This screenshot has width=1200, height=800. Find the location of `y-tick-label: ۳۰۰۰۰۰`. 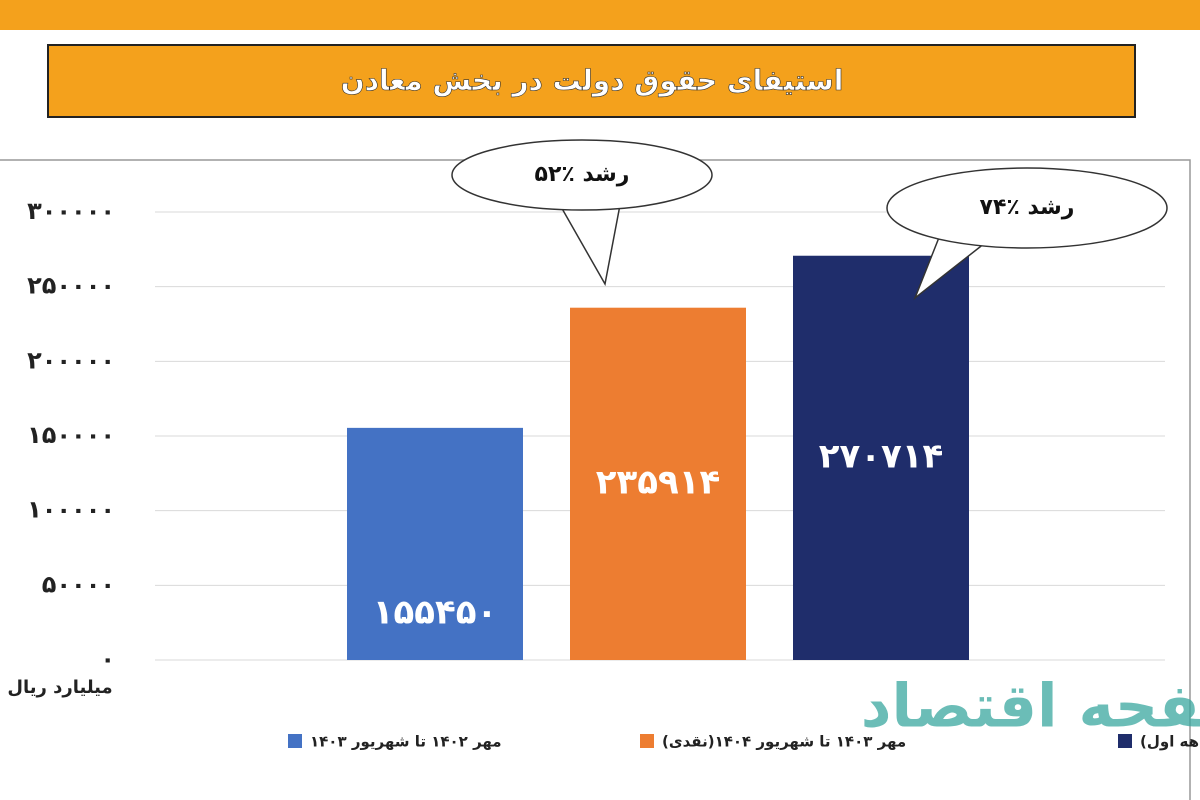

y-tick-label: ۳۰۰۰۰۰ is located at coordinates (71, 211).